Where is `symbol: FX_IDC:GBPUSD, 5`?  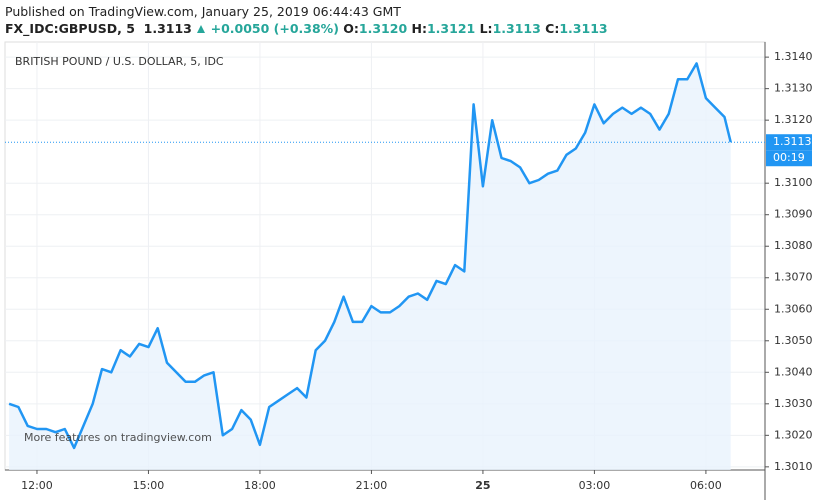 symbol: FX_IDC:GBPUSD, 5 is located at coordinates (70, 28).